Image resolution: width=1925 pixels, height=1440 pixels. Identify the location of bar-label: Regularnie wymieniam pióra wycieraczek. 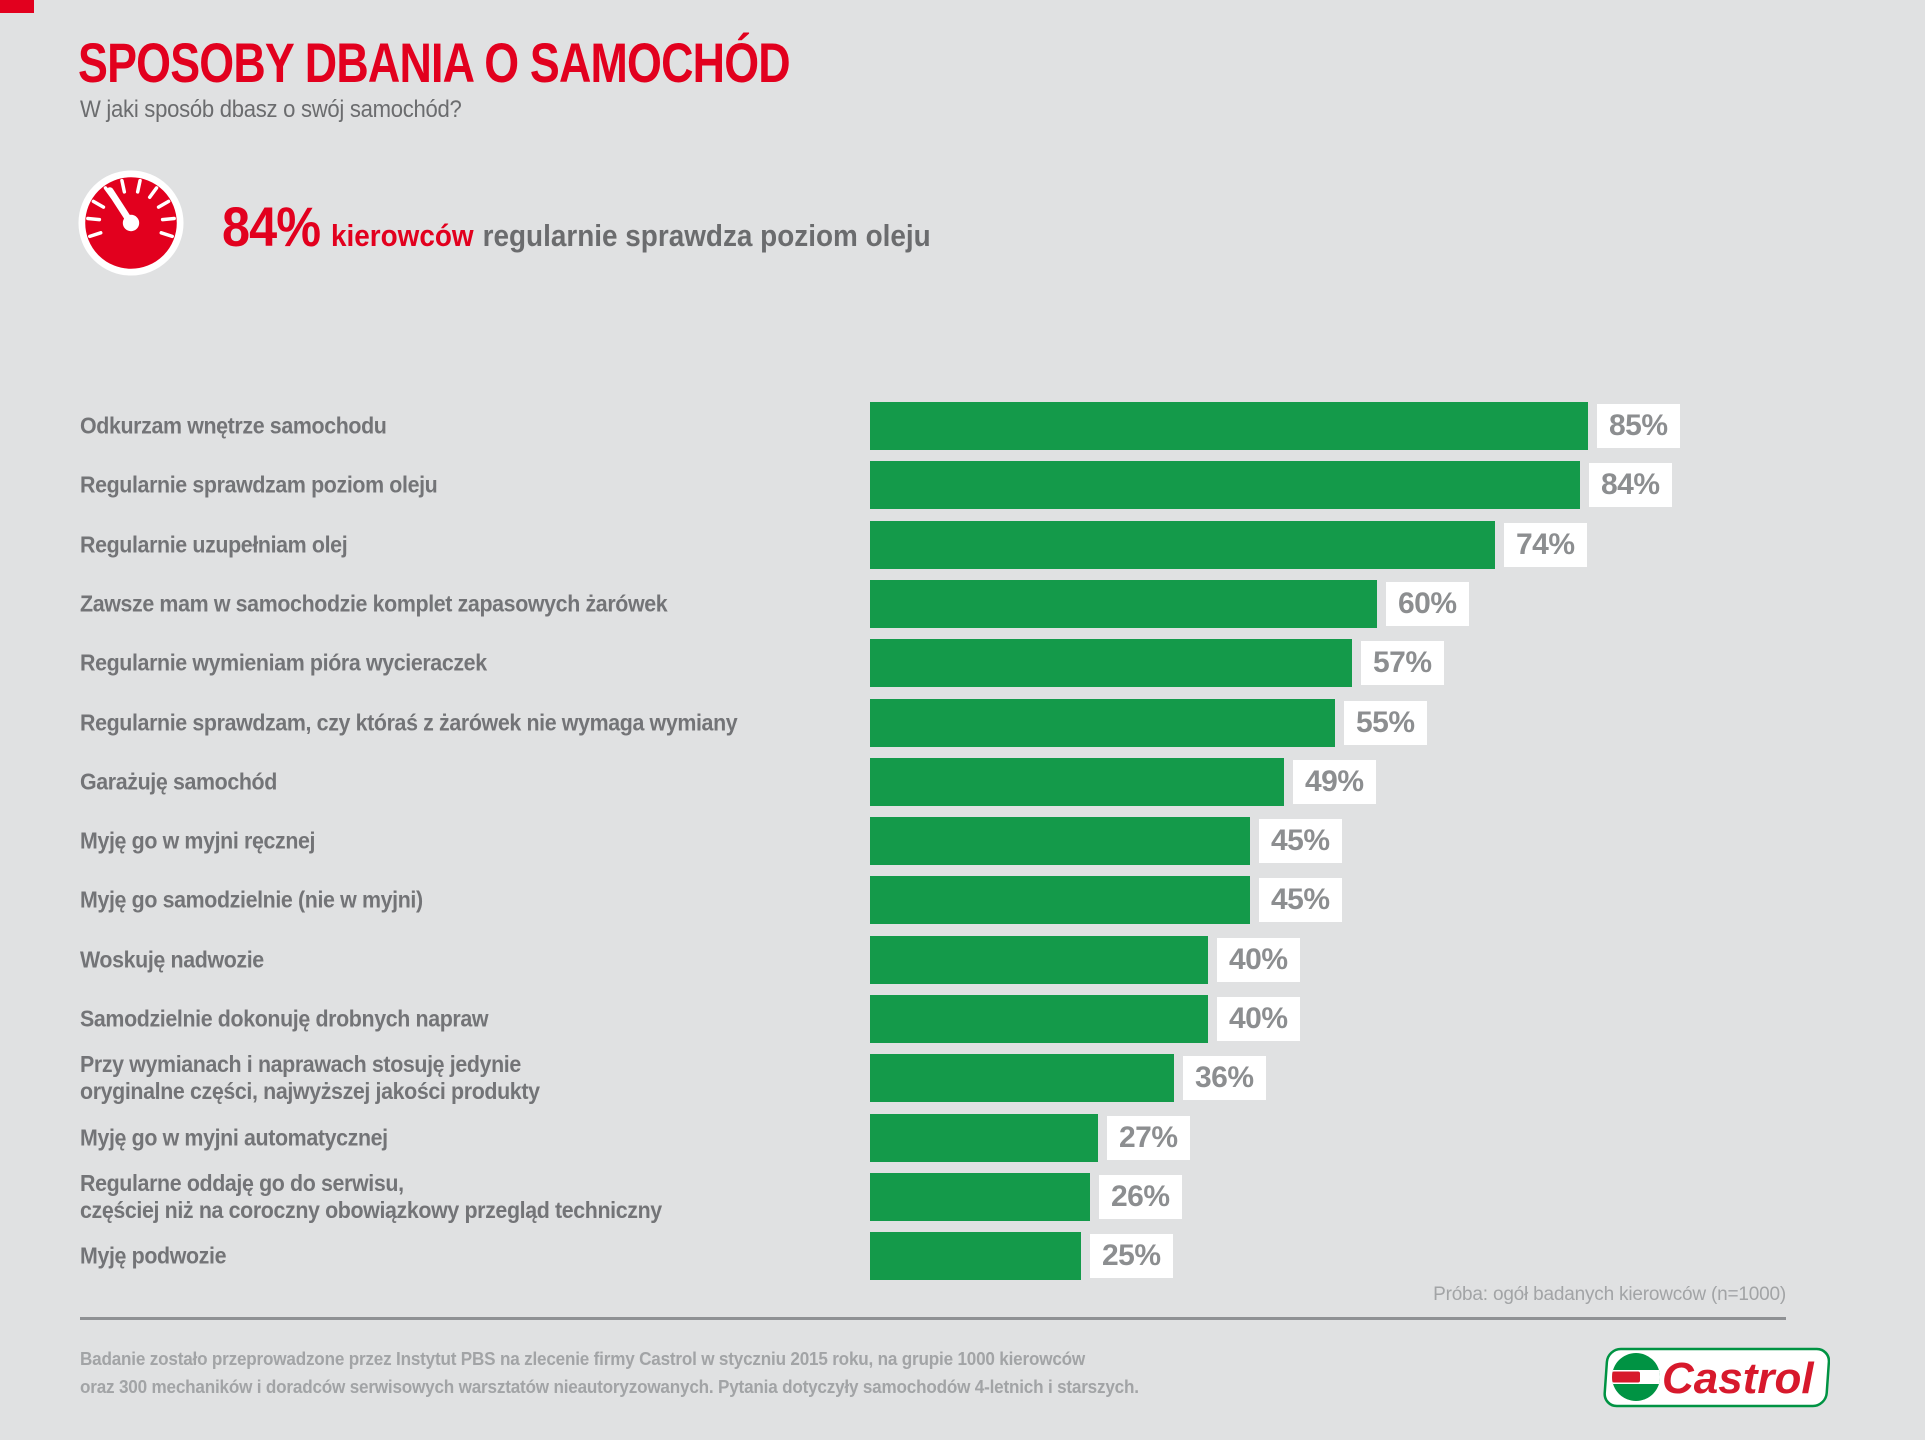
(283, 662).